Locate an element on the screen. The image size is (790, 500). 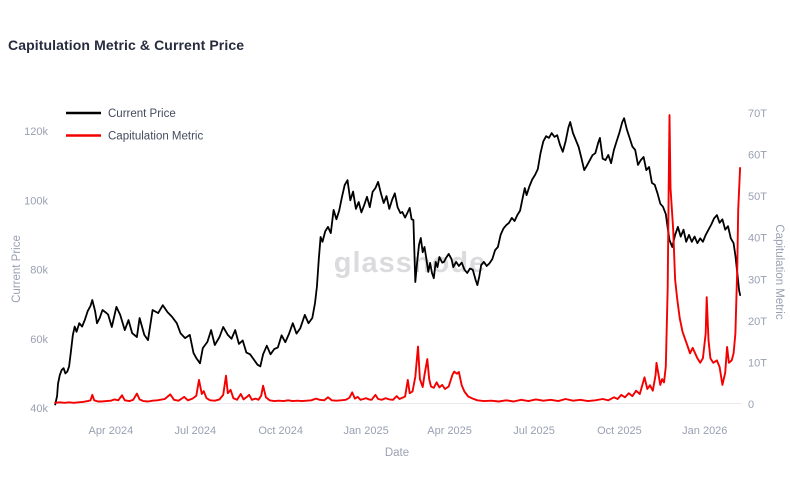
y-left-tick-label: 40k is located at coordinates (39, 409).